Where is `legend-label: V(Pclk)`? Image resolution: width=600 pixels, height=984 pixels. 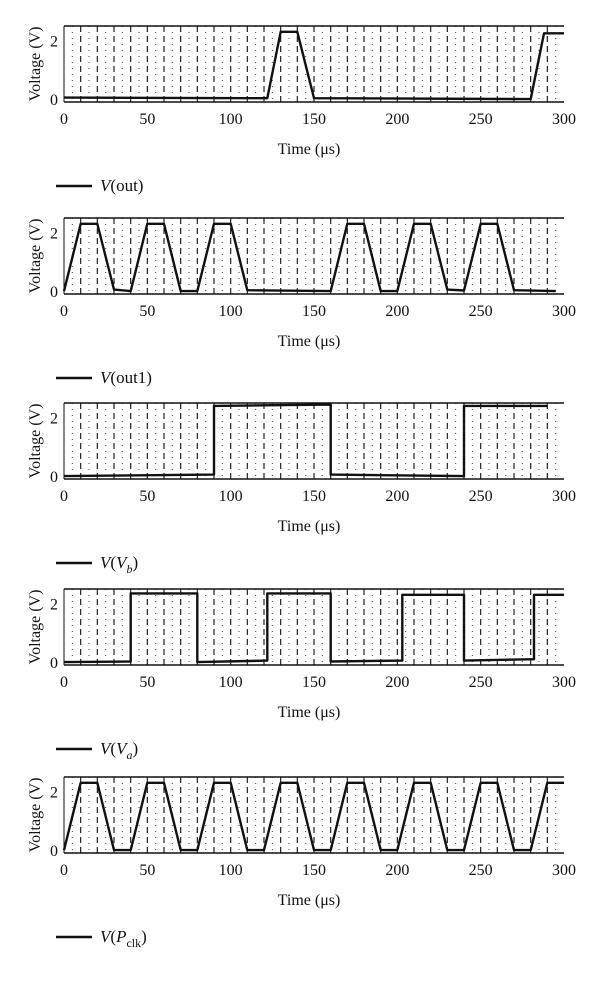 legend-label: V(Pclk) is located at coordinates (123, 938).